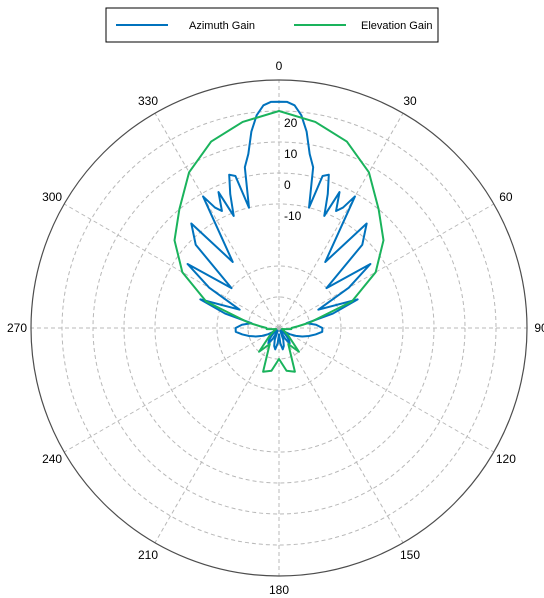 The image size is (544, 598). I want to click on legend: Azimuth Gain Elevation Gain, so click(272, 25).